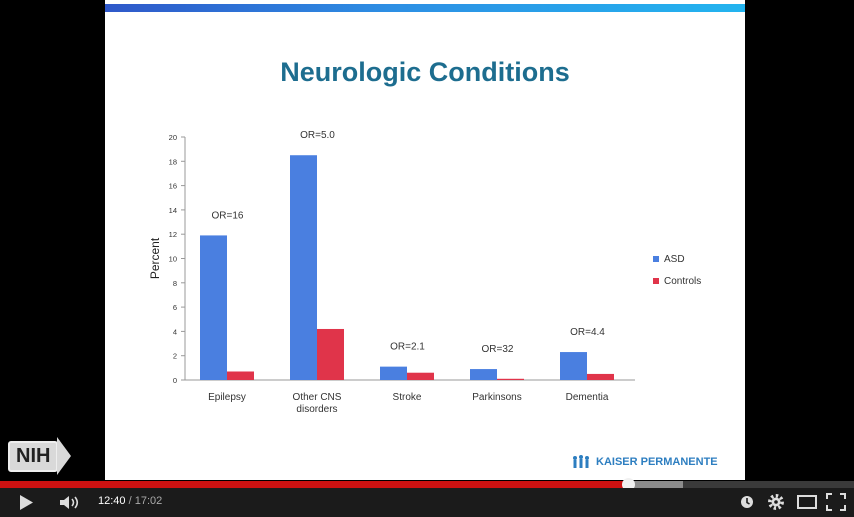 The width and height of the screenshot is (854, 517). I want to click on y-tick-label: 16, so click(173, 186).